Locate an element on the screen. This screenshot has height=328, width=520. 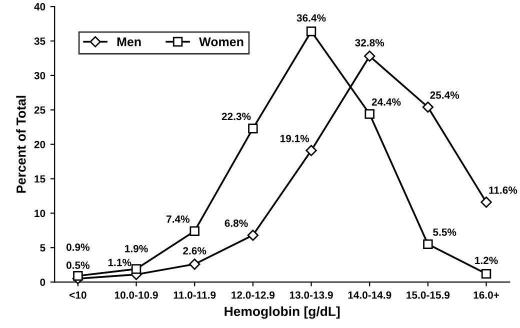
y-tick-label: 30 is located at coordinates (40, 76).